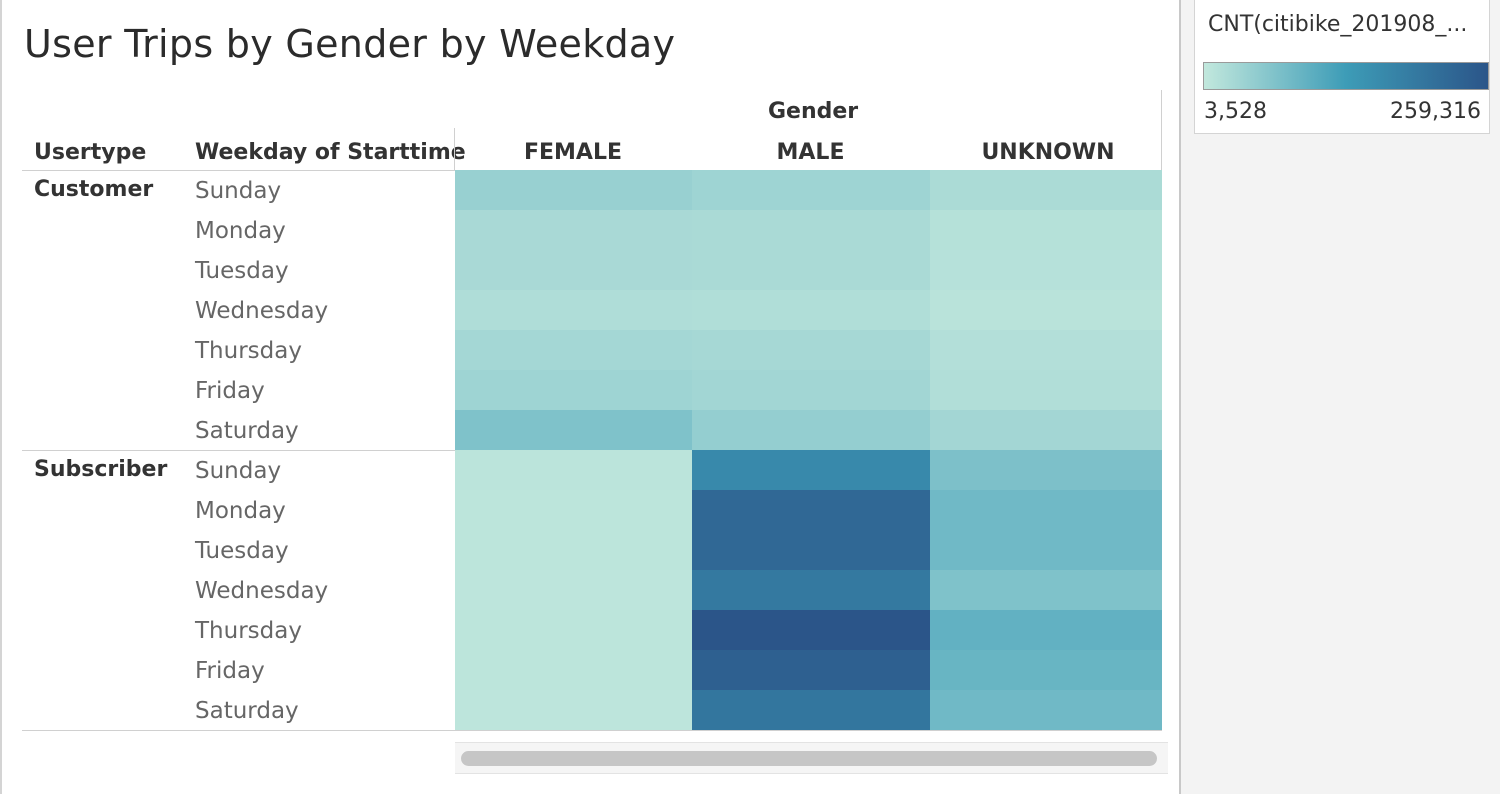  I want to click on header-divider, so click(454, 149).